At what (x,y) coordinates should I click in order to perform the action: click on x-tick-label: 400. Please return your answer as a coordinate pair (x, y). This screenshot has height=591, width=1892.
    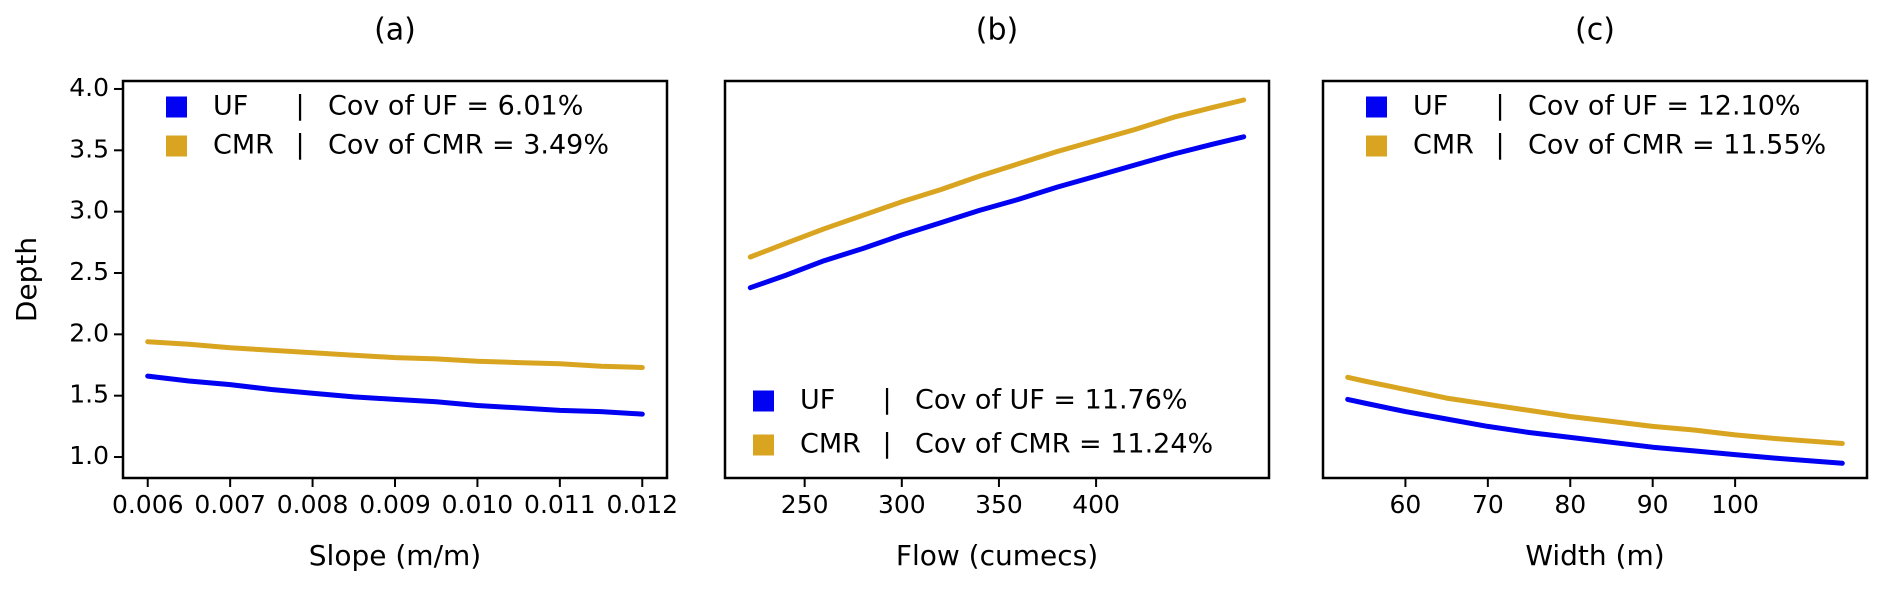
    Looking at the image, I should click on (1096, 504).